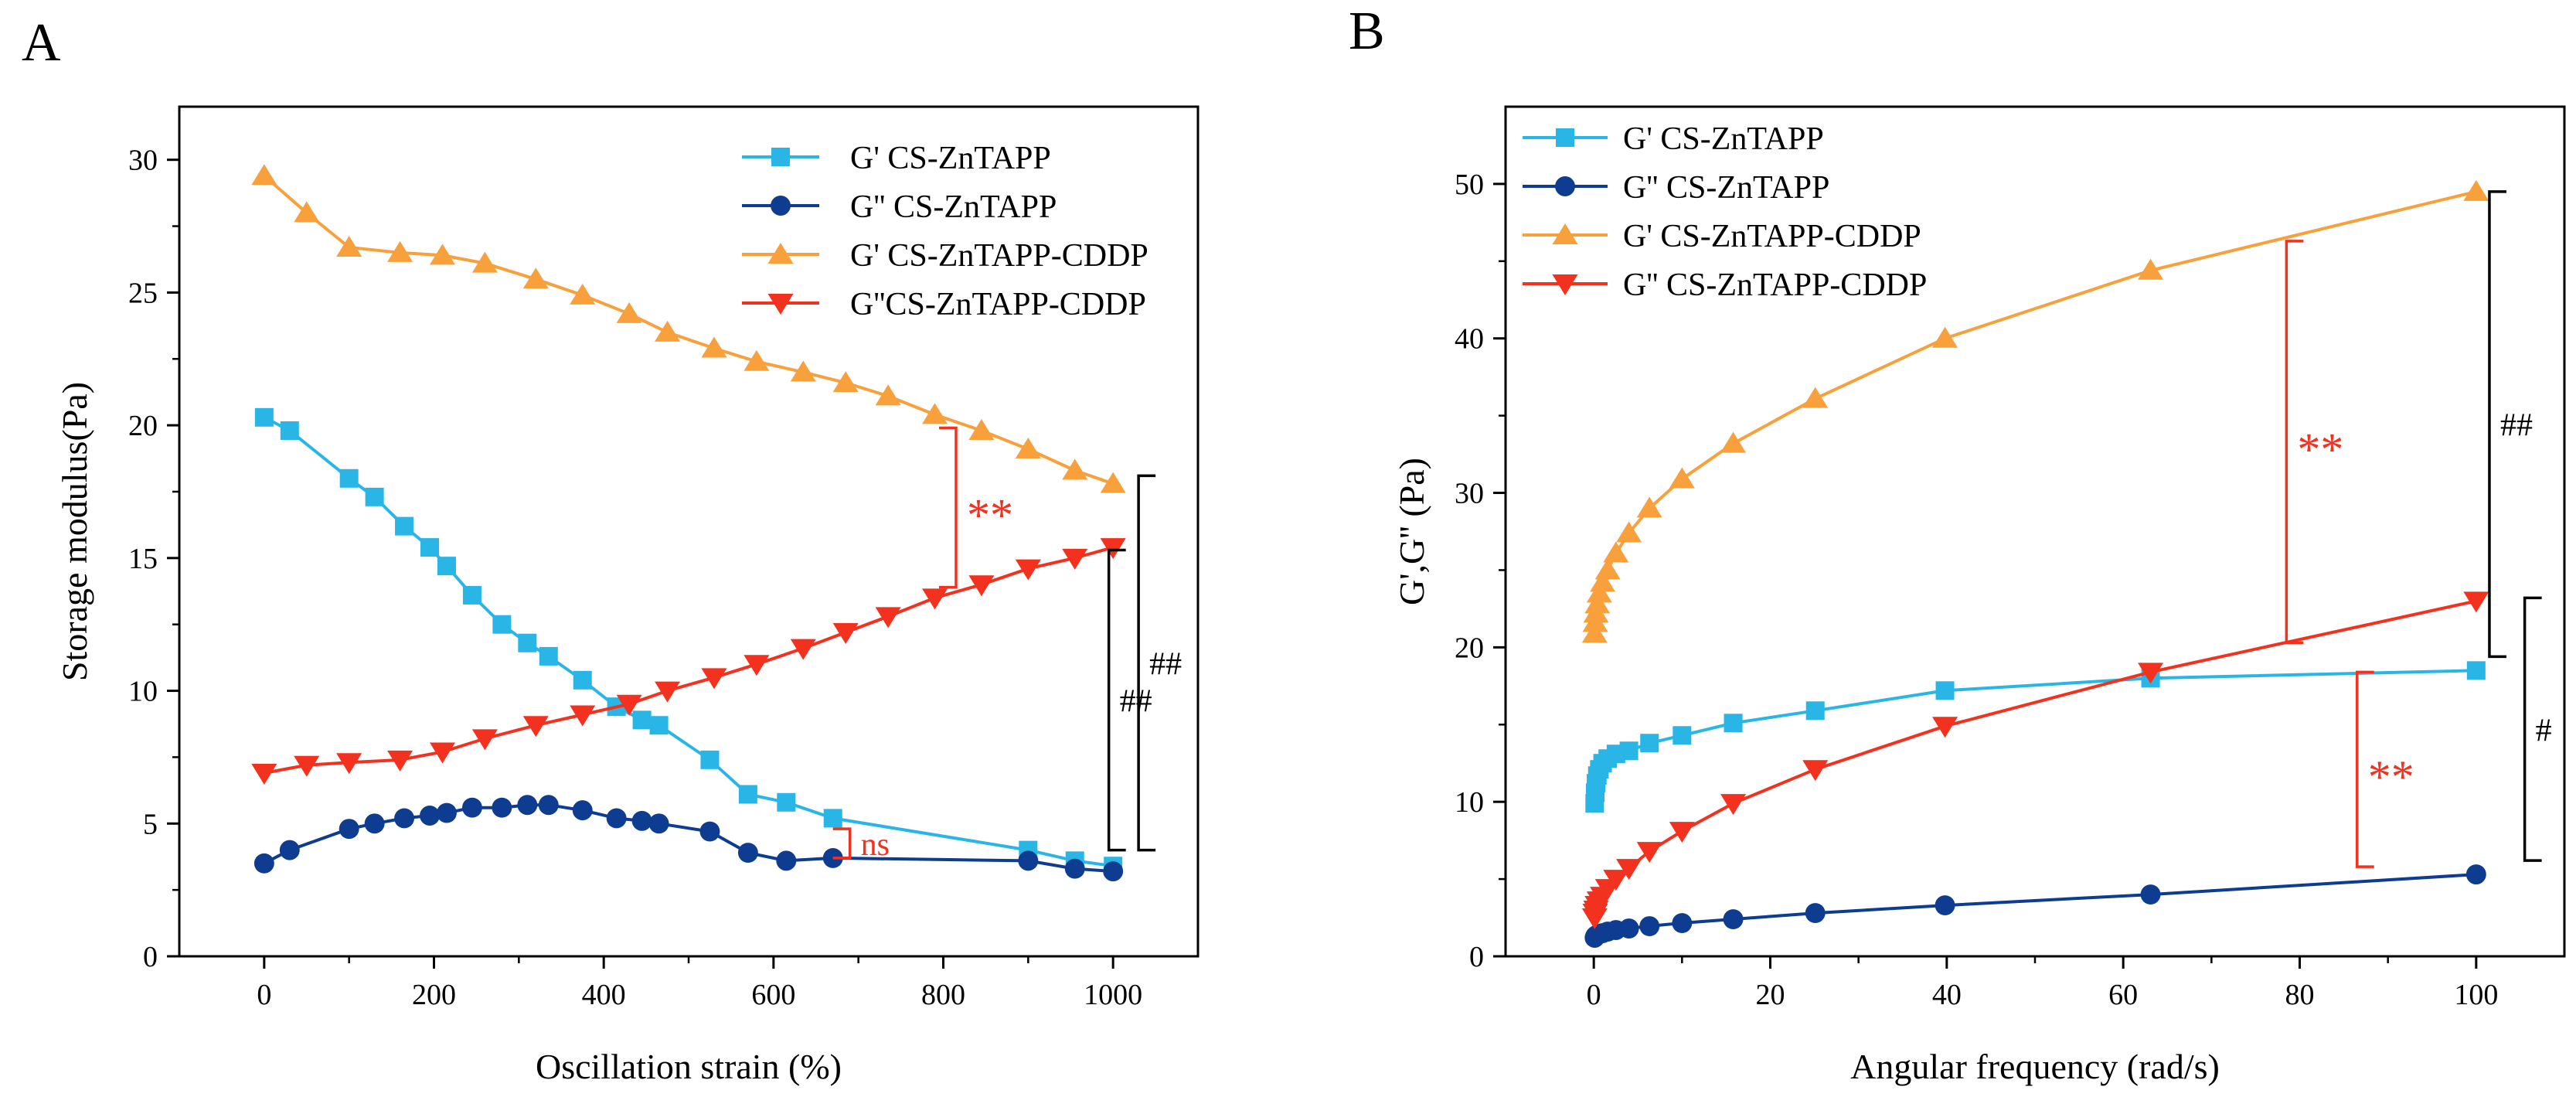  I want to click on significance-label: ns, so click(876, 845).